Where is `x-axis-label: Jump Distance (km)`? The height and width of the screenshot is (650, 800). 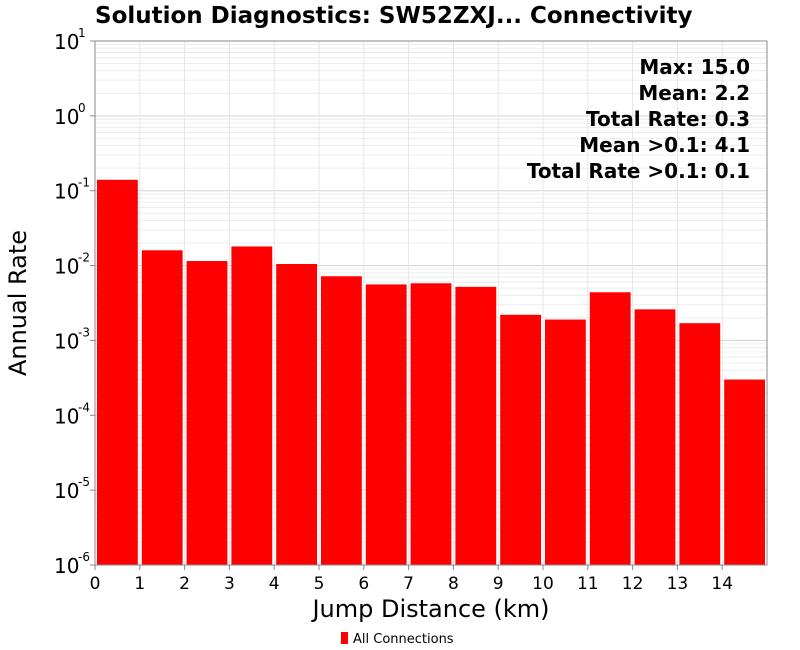 x-axis-label: Jump Distance (km) is located at coordinates (429, 609).